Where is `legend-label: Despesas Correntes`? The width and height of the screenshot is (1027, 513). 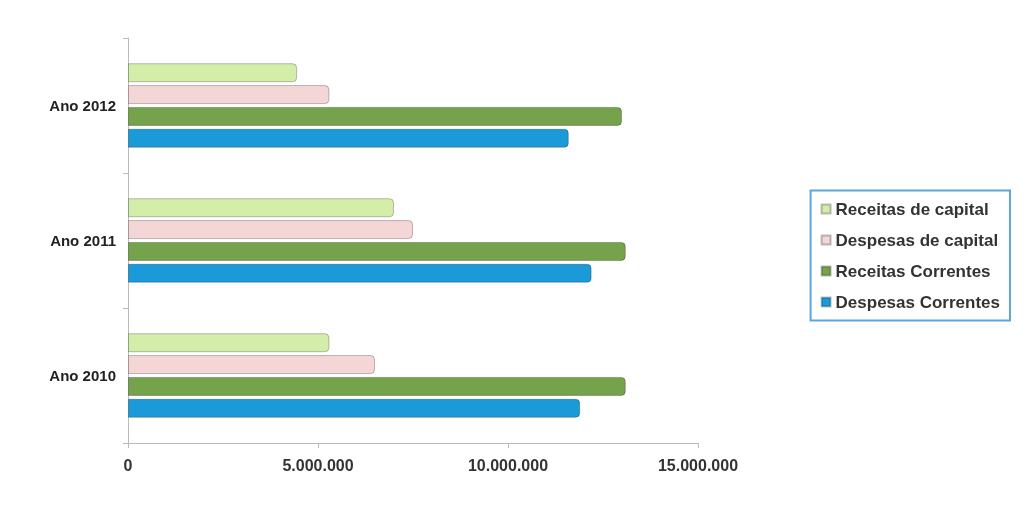
legend-label: Despesas Correntes is located at coordinates (918, 302).